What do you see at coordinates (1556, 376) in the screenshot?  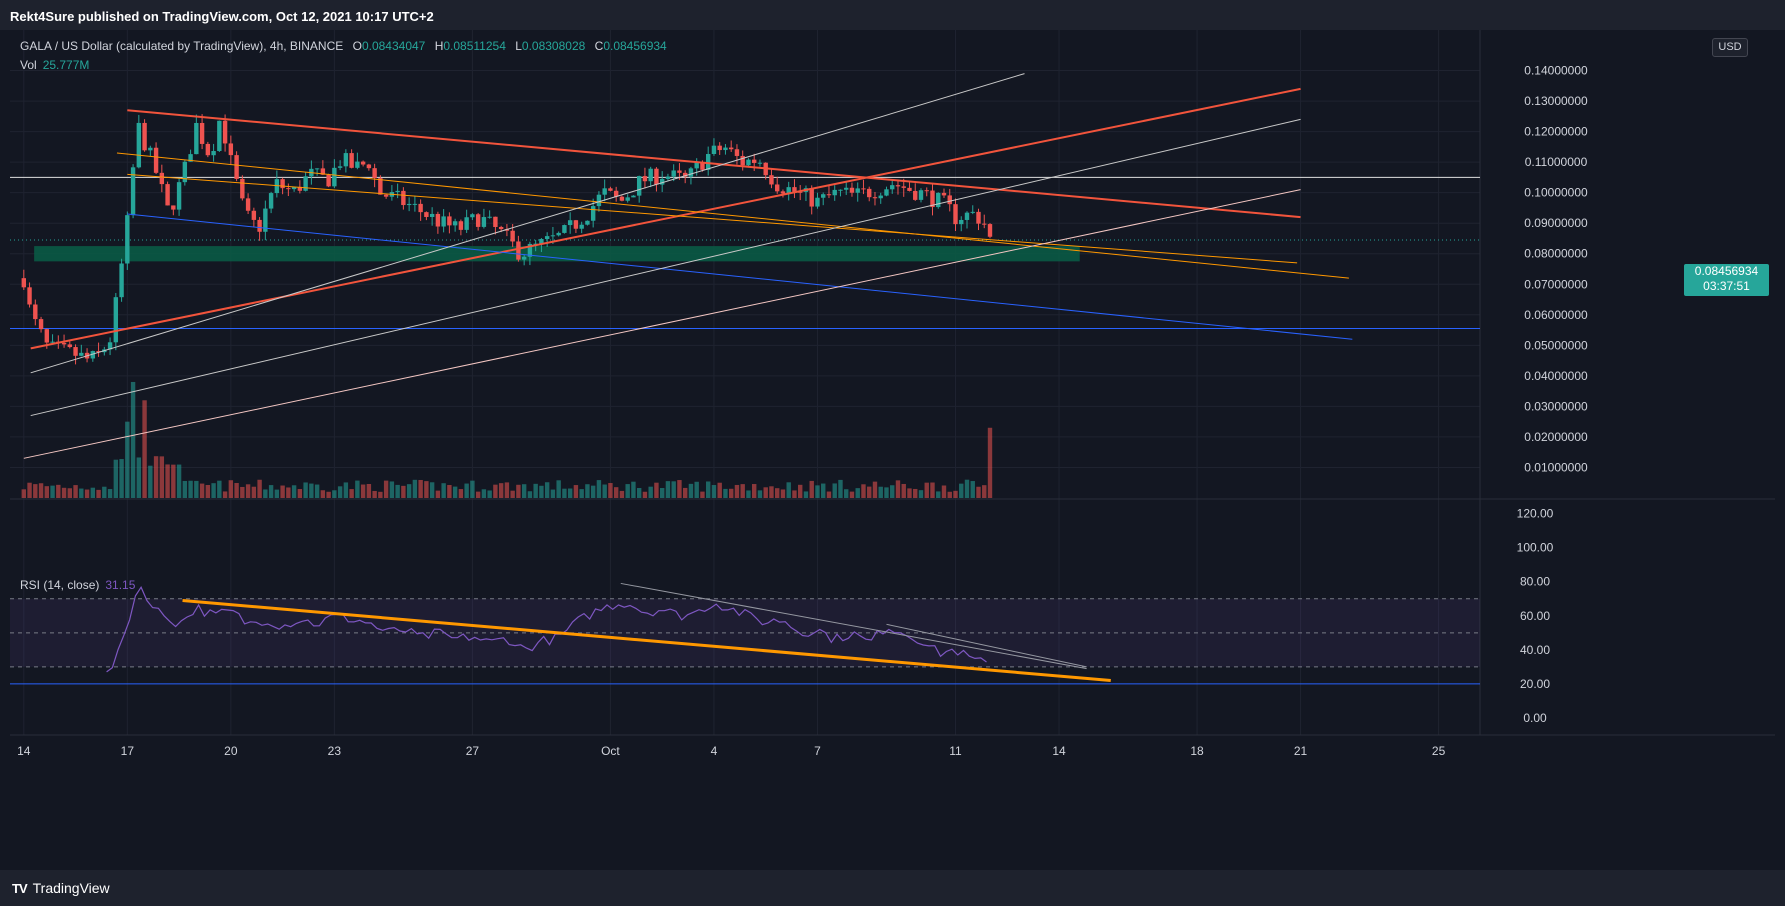 I see `price-tick-label: 0.04000000` at bounding box center [1556, 376].